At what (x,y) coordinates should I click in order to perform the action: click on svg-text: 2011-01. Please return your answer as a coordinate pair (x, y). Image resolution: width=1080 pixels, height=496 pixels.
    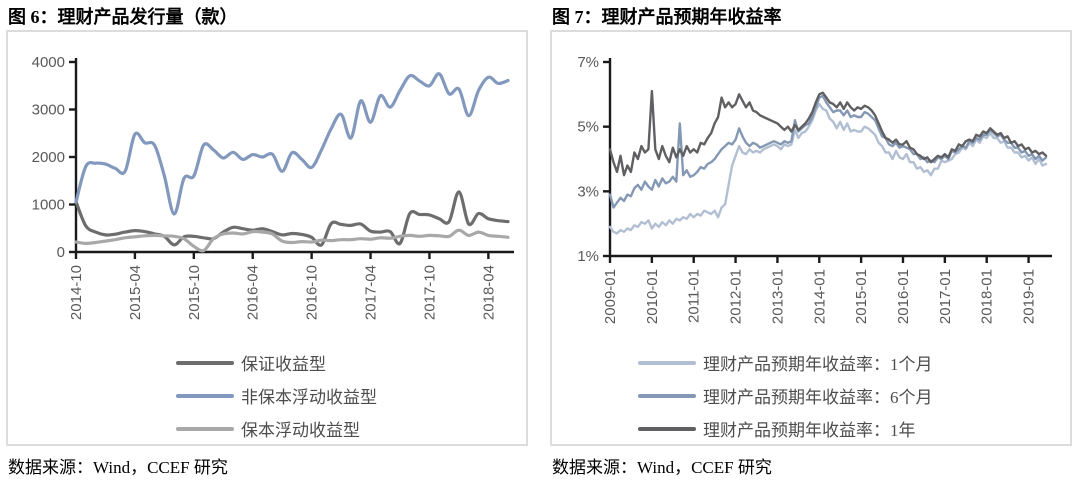
    Looking at the image, I should click on (694, 296).